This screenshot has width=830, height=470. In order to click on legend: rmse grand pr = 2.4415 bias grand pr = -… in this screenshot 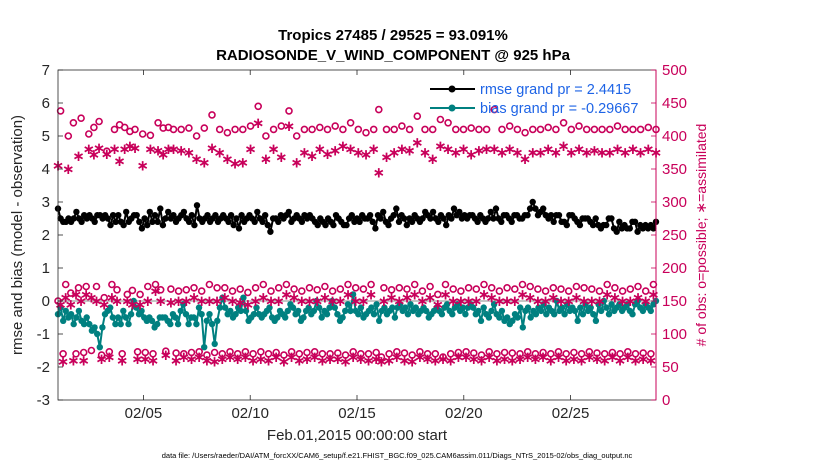, I will do `click(534, 99)`.